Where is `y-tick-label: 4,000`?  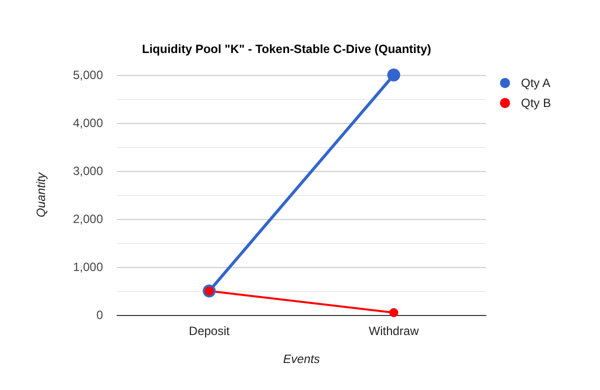 y-tick-label: 4,000 is located at coordinates (88, 123).